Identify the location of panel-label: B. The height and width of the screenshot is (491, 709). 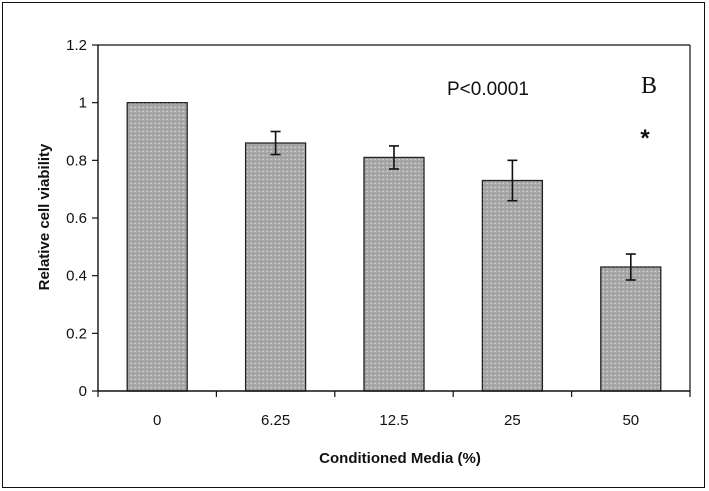
(649, 86).